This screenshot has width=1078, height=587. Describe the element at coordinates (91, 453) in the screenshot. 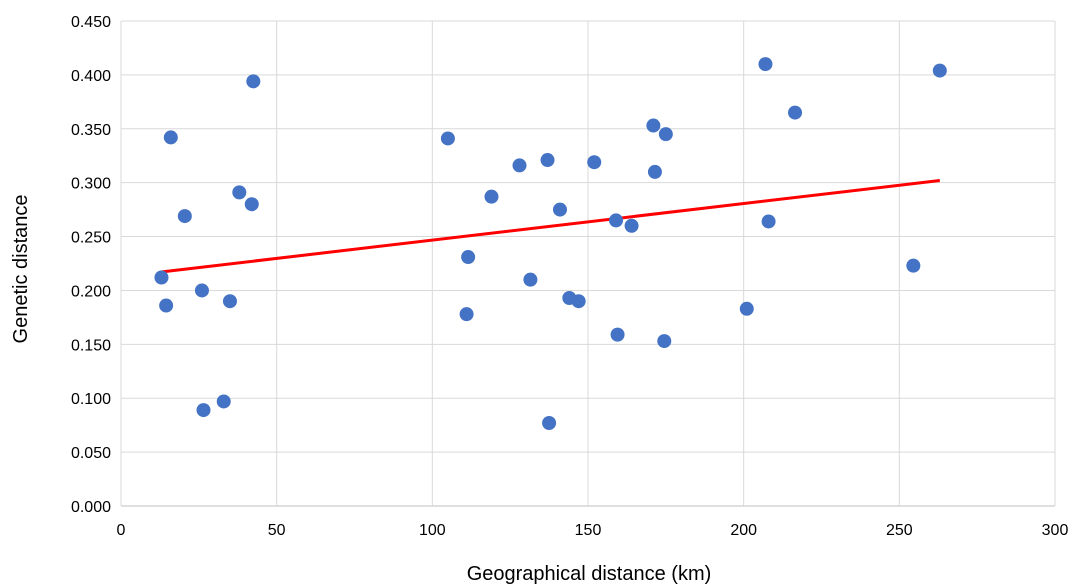

I see `y-tick-label: 0.050` at that location.